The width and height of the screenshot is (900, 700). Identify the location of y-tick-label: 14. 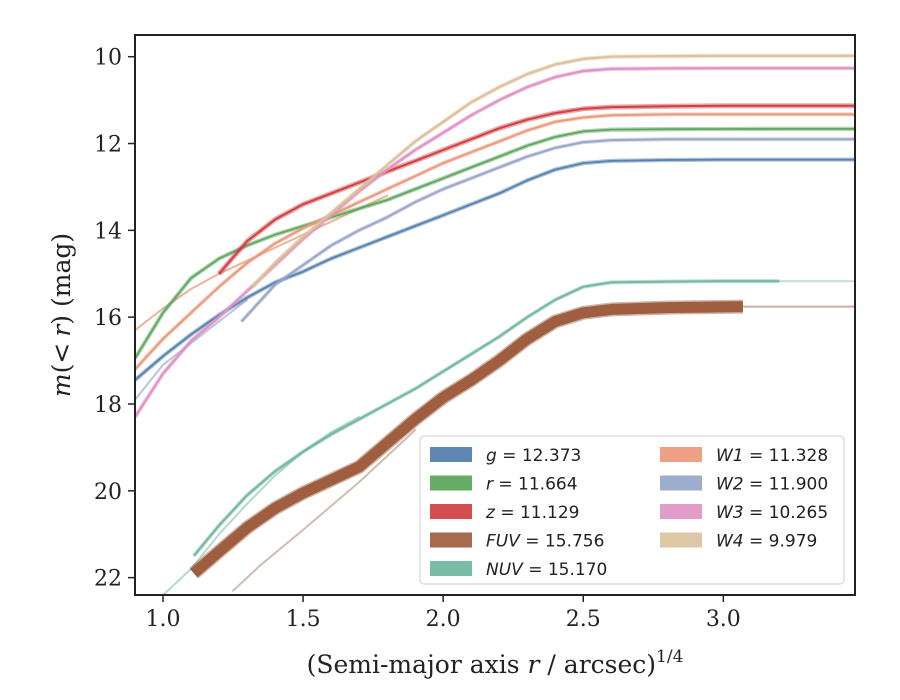
(108, 231).